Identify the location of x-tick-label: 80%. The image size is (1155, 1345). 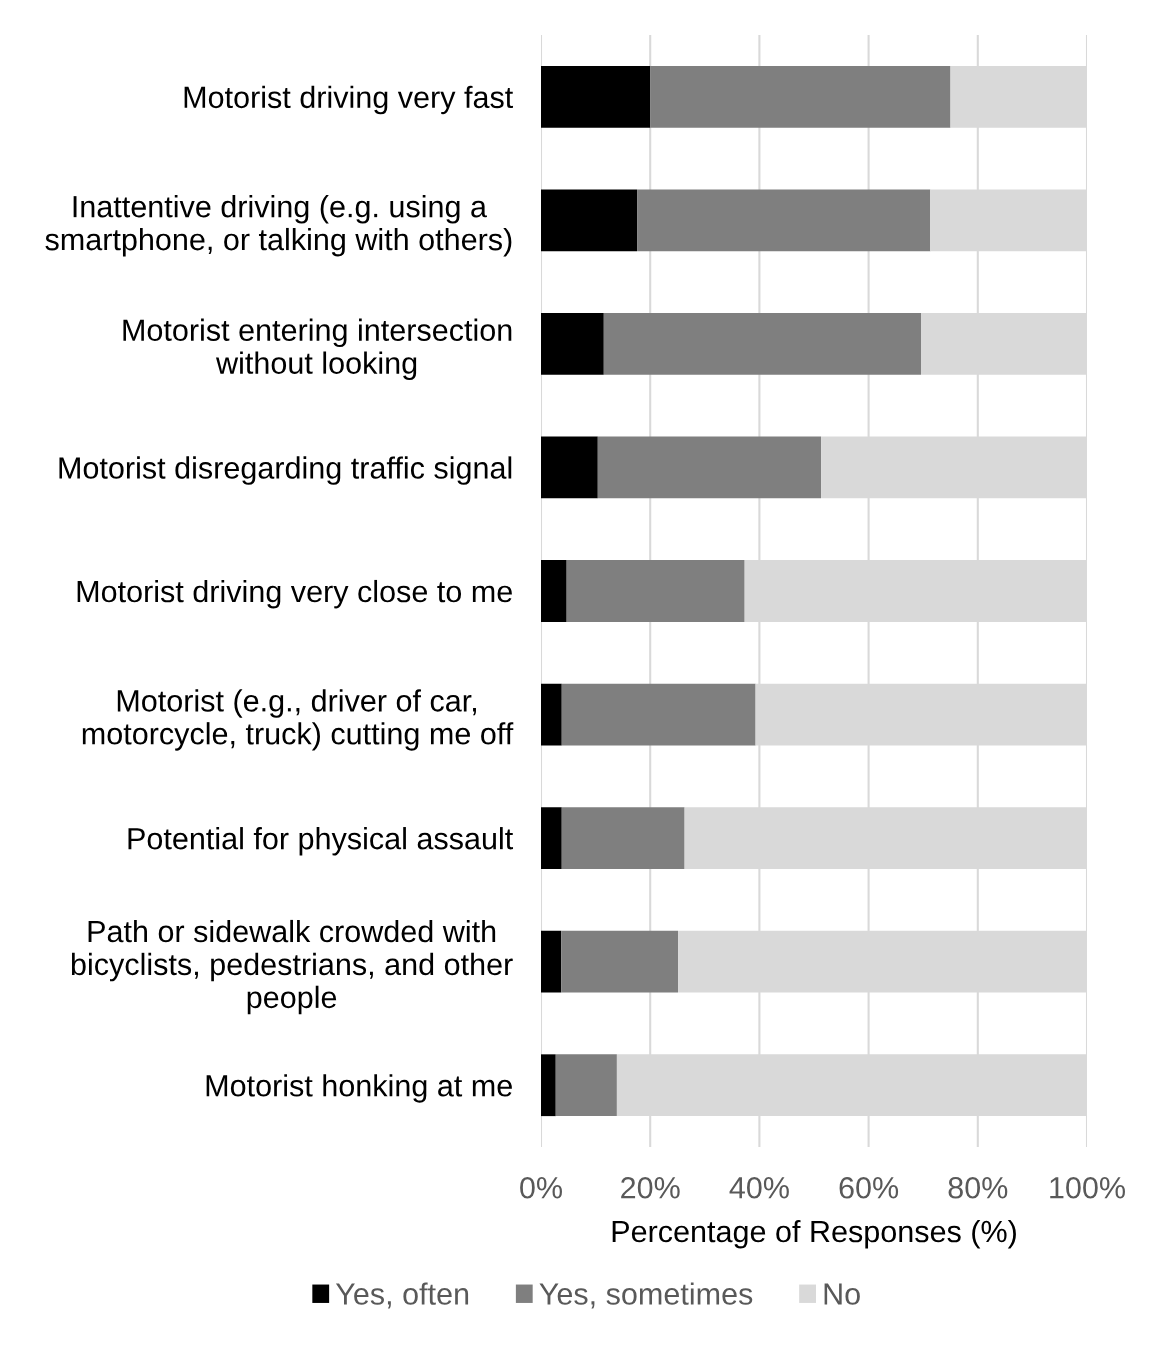
(978, 1187).